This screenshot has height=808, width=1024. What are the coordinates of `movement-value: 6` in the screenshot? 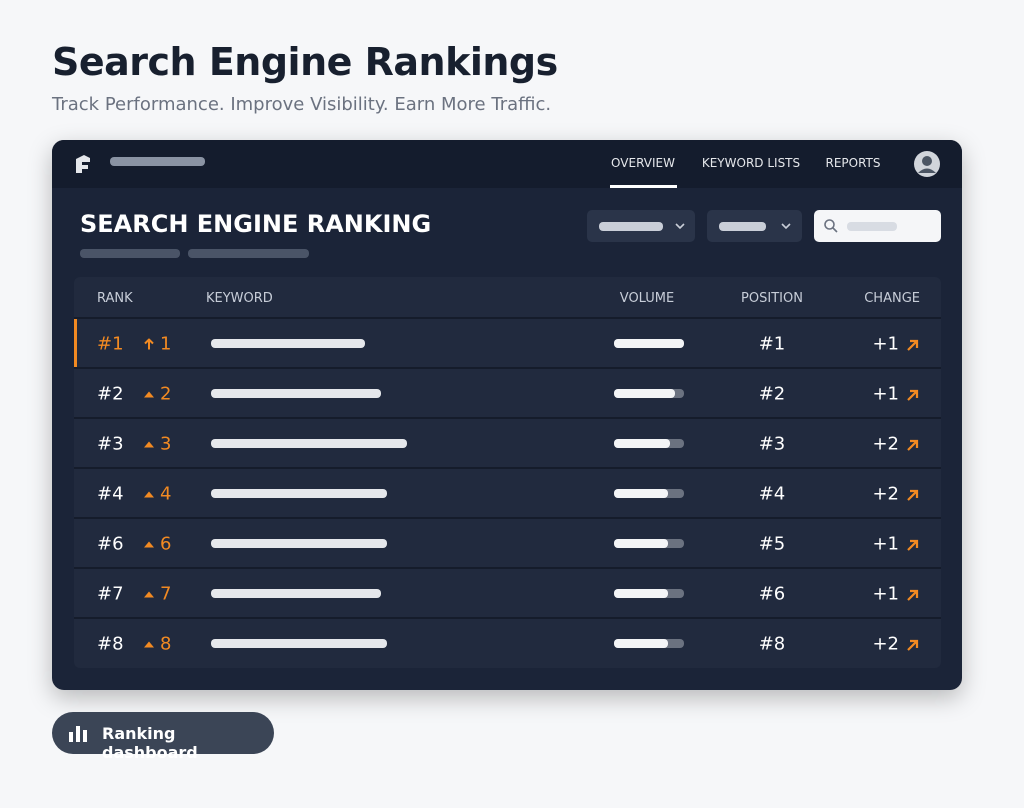 It's located at (166, 544).